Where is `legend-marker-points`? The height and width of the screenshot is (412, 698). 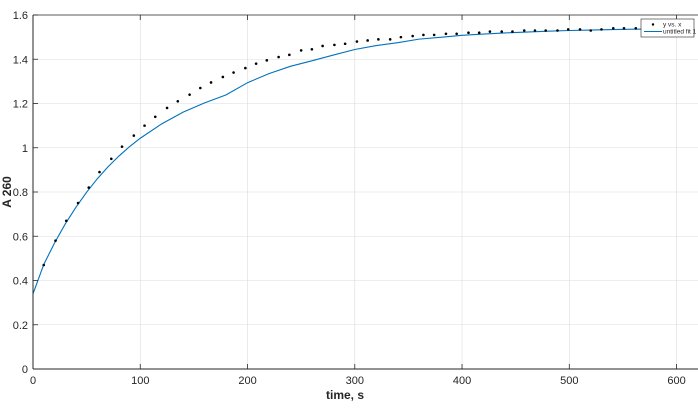
legend-marker-points is located at coordinates (653, 24).